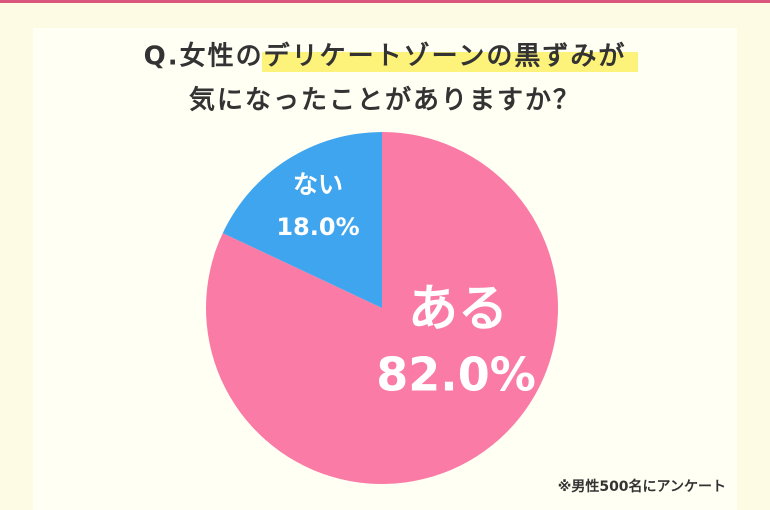 The width and height of the screenshot is (770, 510). I want to click on title-highlight, so click(450, 62).